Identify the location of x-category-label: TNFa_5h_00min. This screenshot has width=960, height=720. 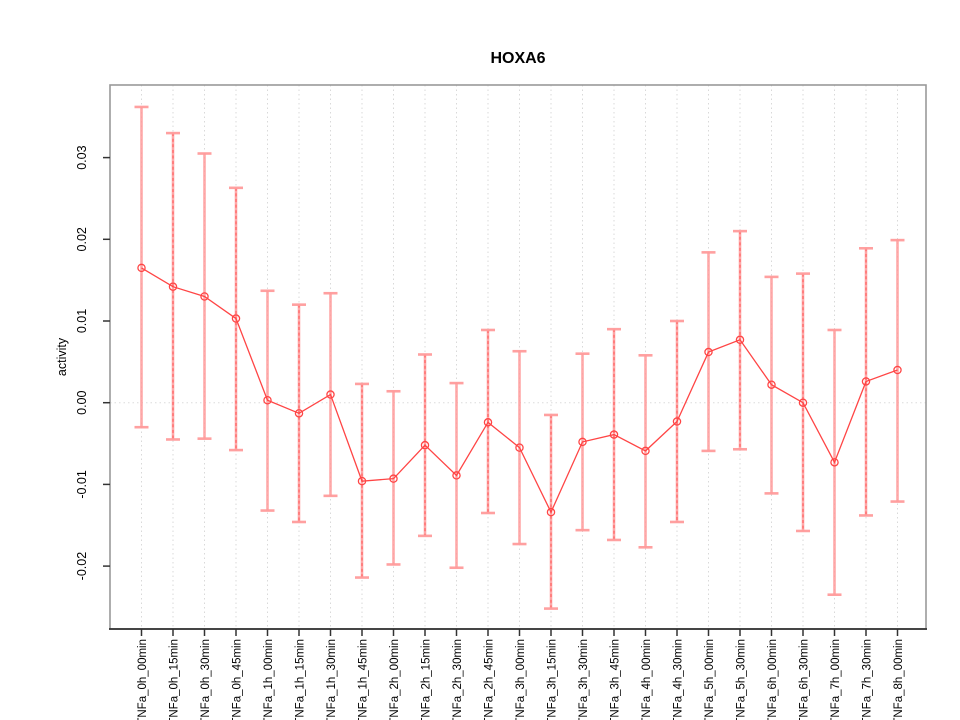
(710, 679).